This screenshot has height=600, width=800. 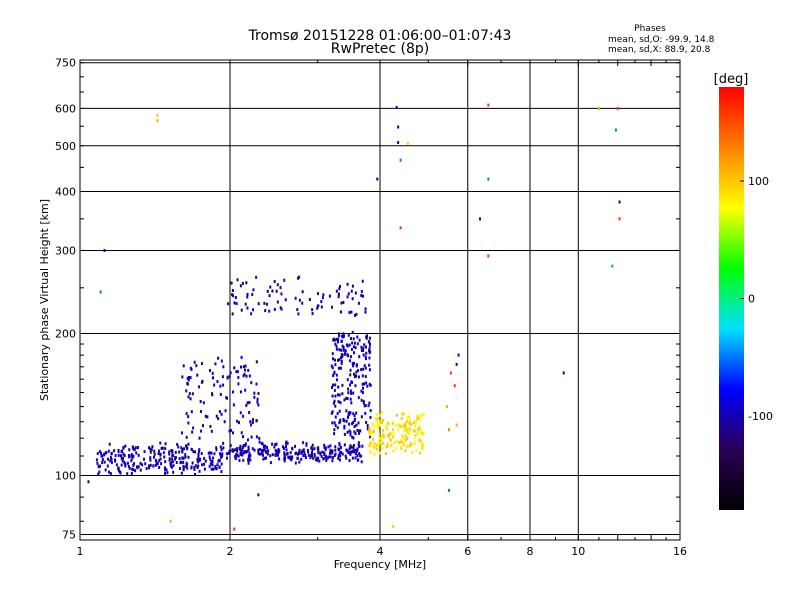 What do you see at coordinates (80, 551) in the screenshot?
I see `x-tick-label: 1` at bounding box center [80, 551].